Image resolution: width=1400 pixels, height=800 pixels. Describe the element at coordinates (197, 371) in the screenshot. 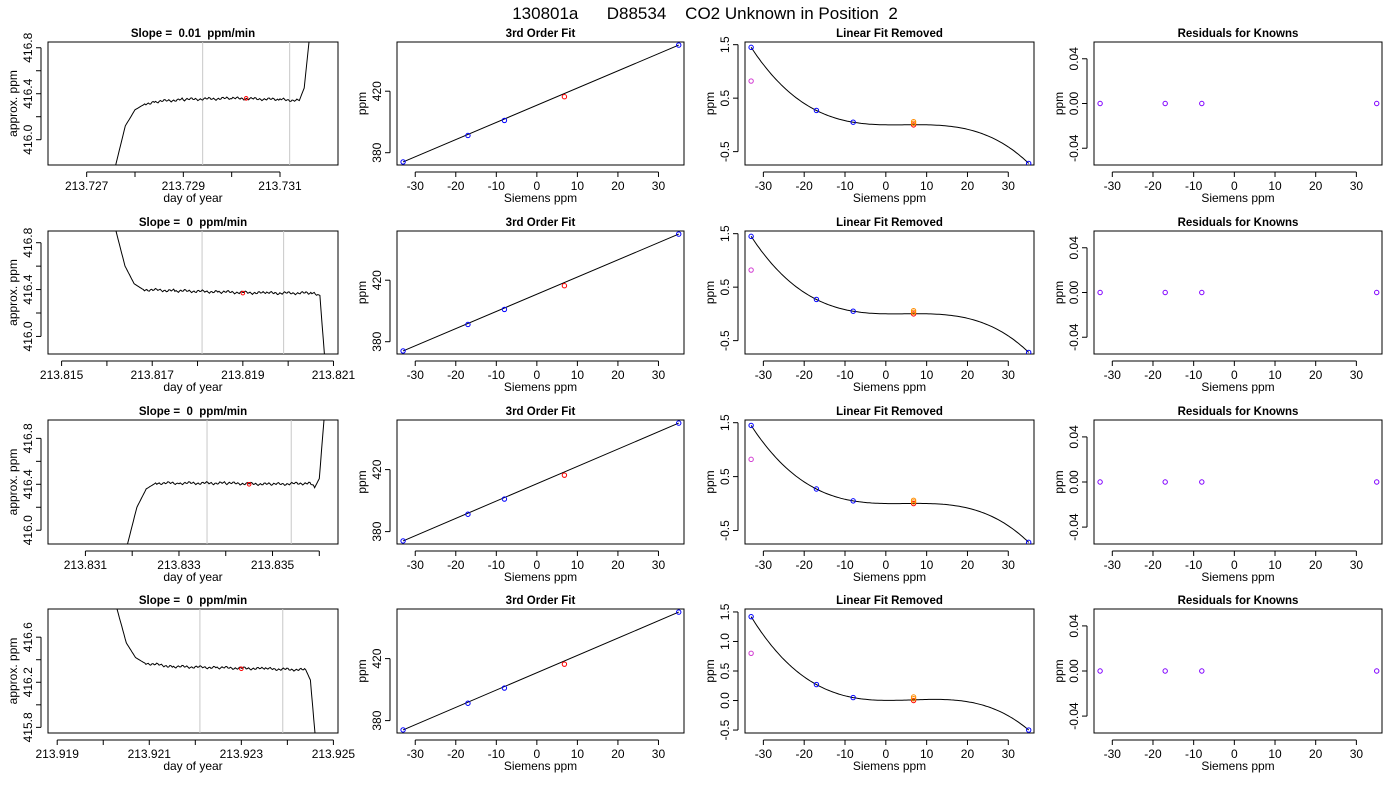

I see `x-axis: 213.815 213.817 213.819 213.821` at that location.